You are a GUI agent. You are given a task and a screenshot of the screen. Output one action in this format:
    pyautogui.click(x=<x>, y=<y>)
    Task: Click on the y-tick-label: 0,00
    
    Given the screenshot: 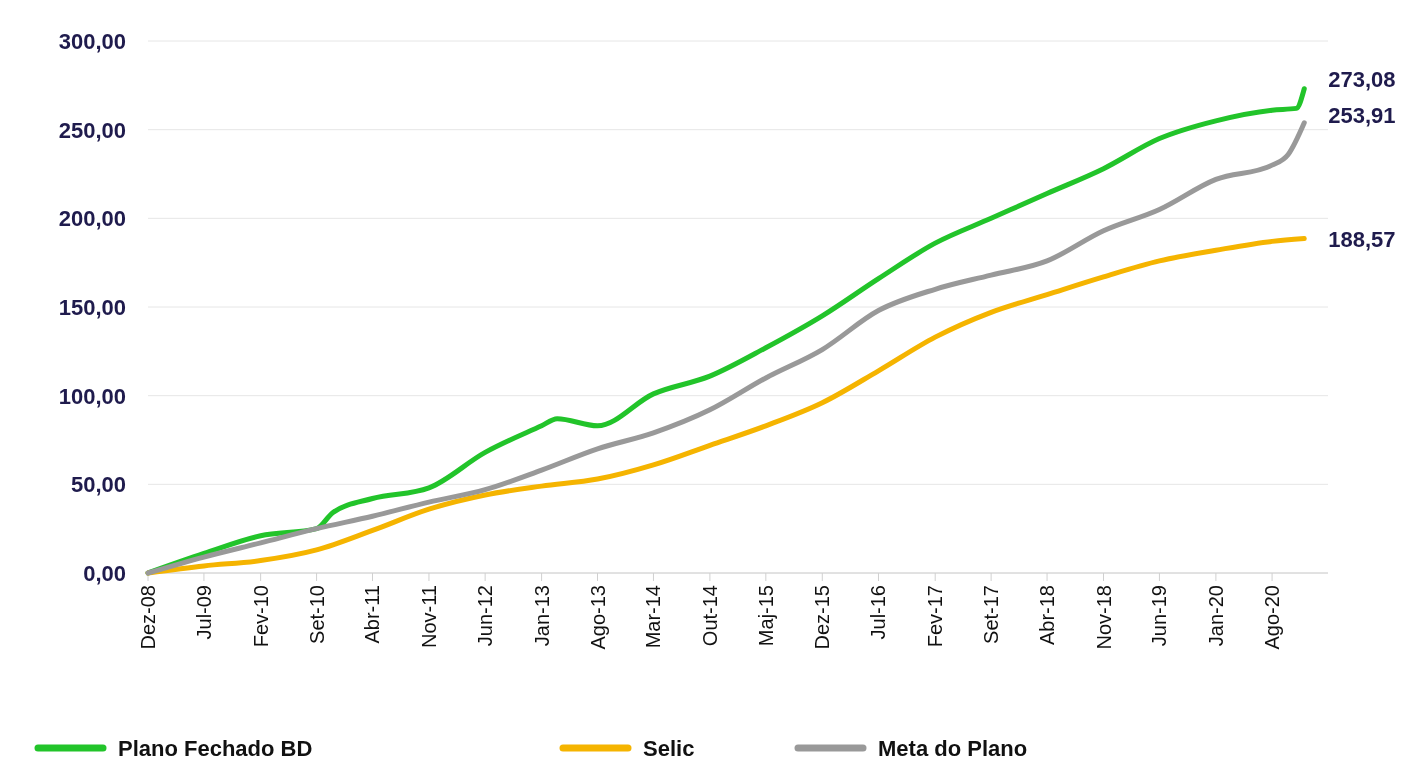 What is the action you would take?
    pyautogui.click(x=104, y=573)
    